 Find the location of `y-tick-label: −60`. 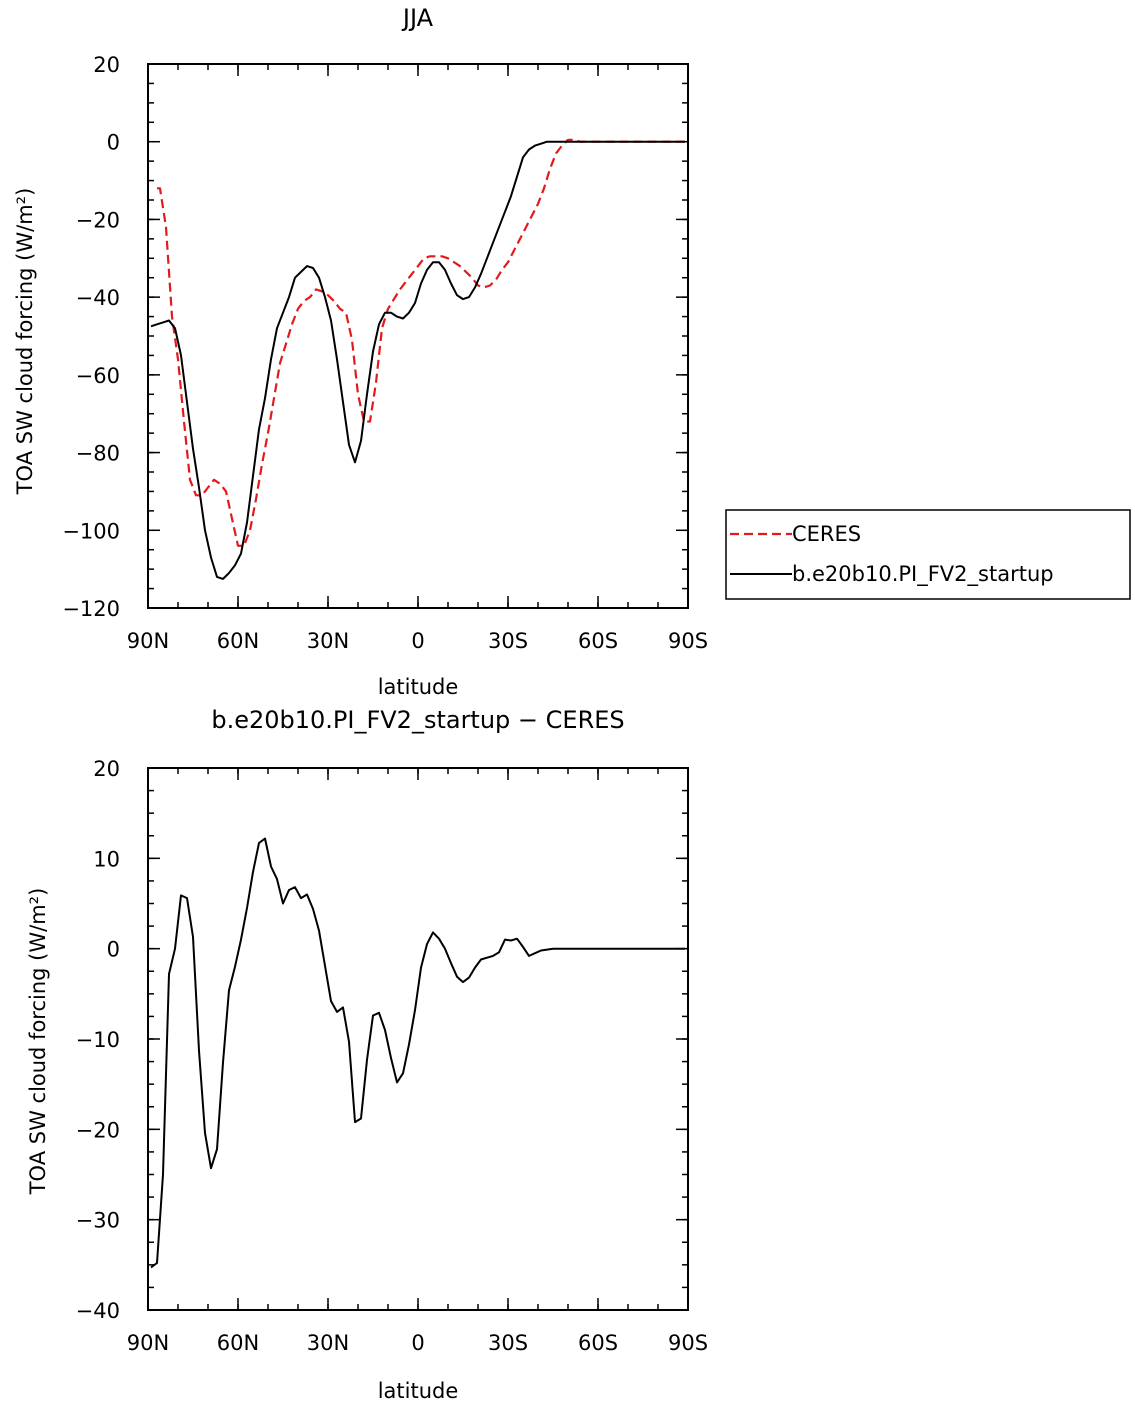

y-tick-label: −60 is located at coordinates (98, 376).